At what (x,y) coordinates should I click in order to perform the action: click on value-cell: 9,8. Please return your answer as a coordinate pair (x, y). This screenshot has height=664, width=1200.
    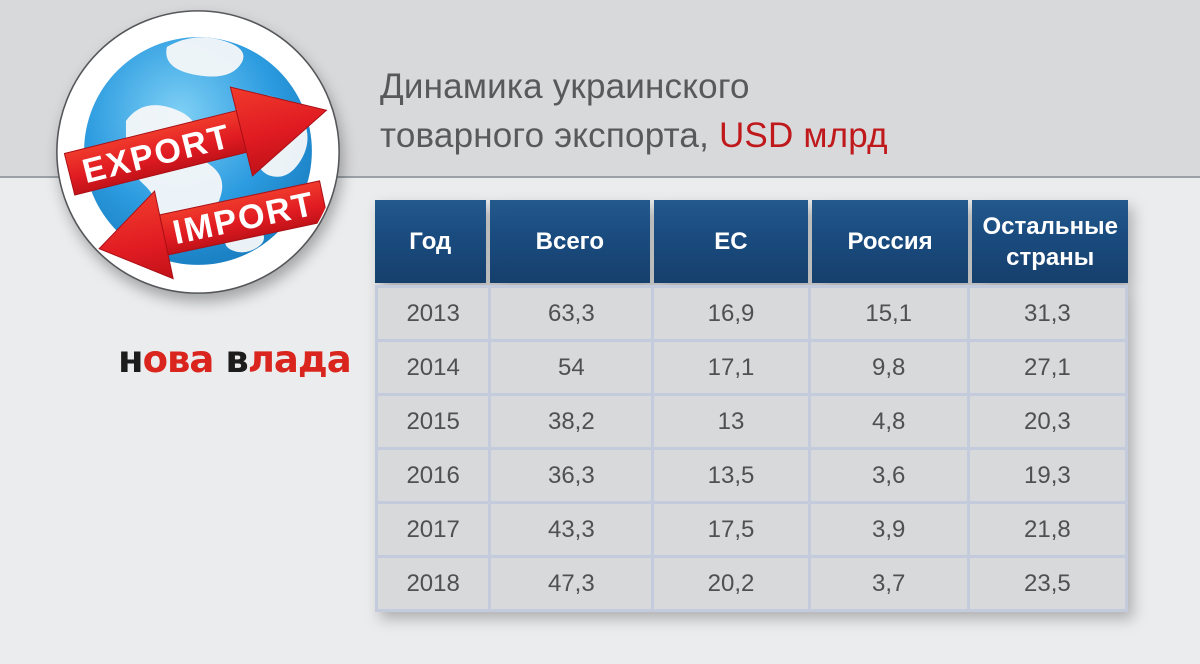
    Looking at the image, I should click on (888, 367).